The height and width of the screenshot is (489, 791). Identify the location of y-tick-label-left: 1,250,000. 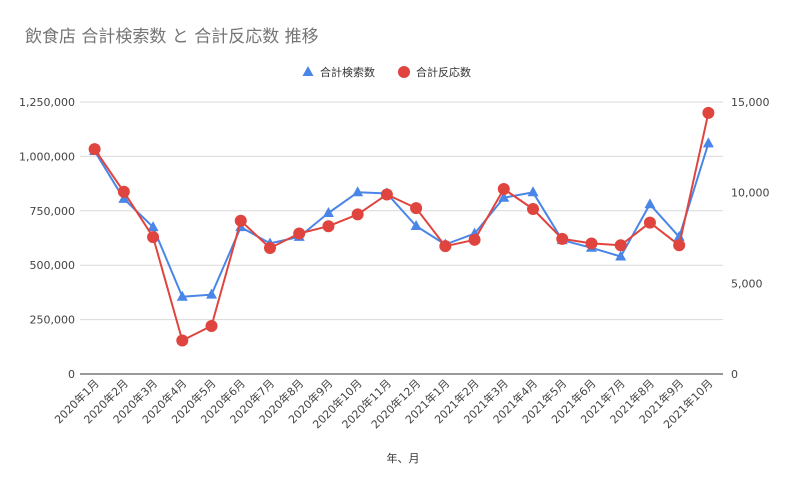
(47, 102).